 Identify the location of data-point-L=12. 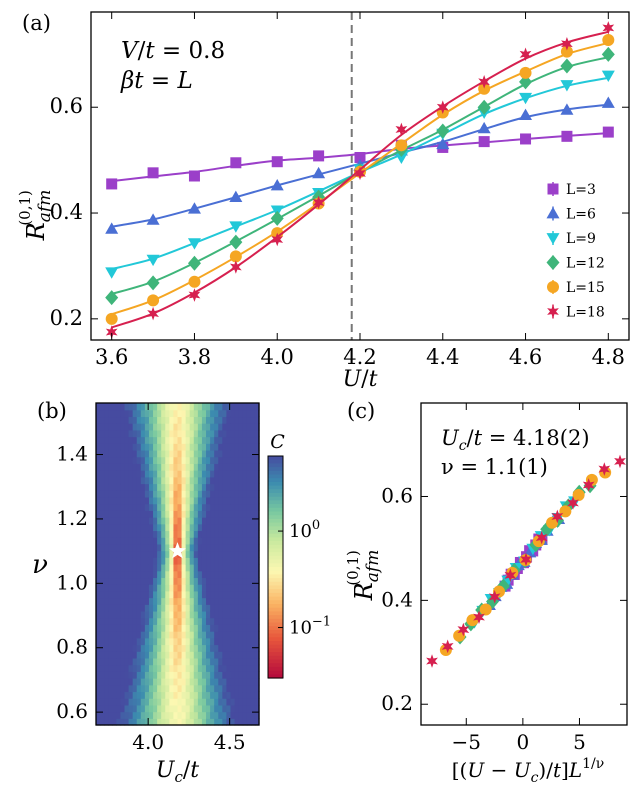
(112, 298).